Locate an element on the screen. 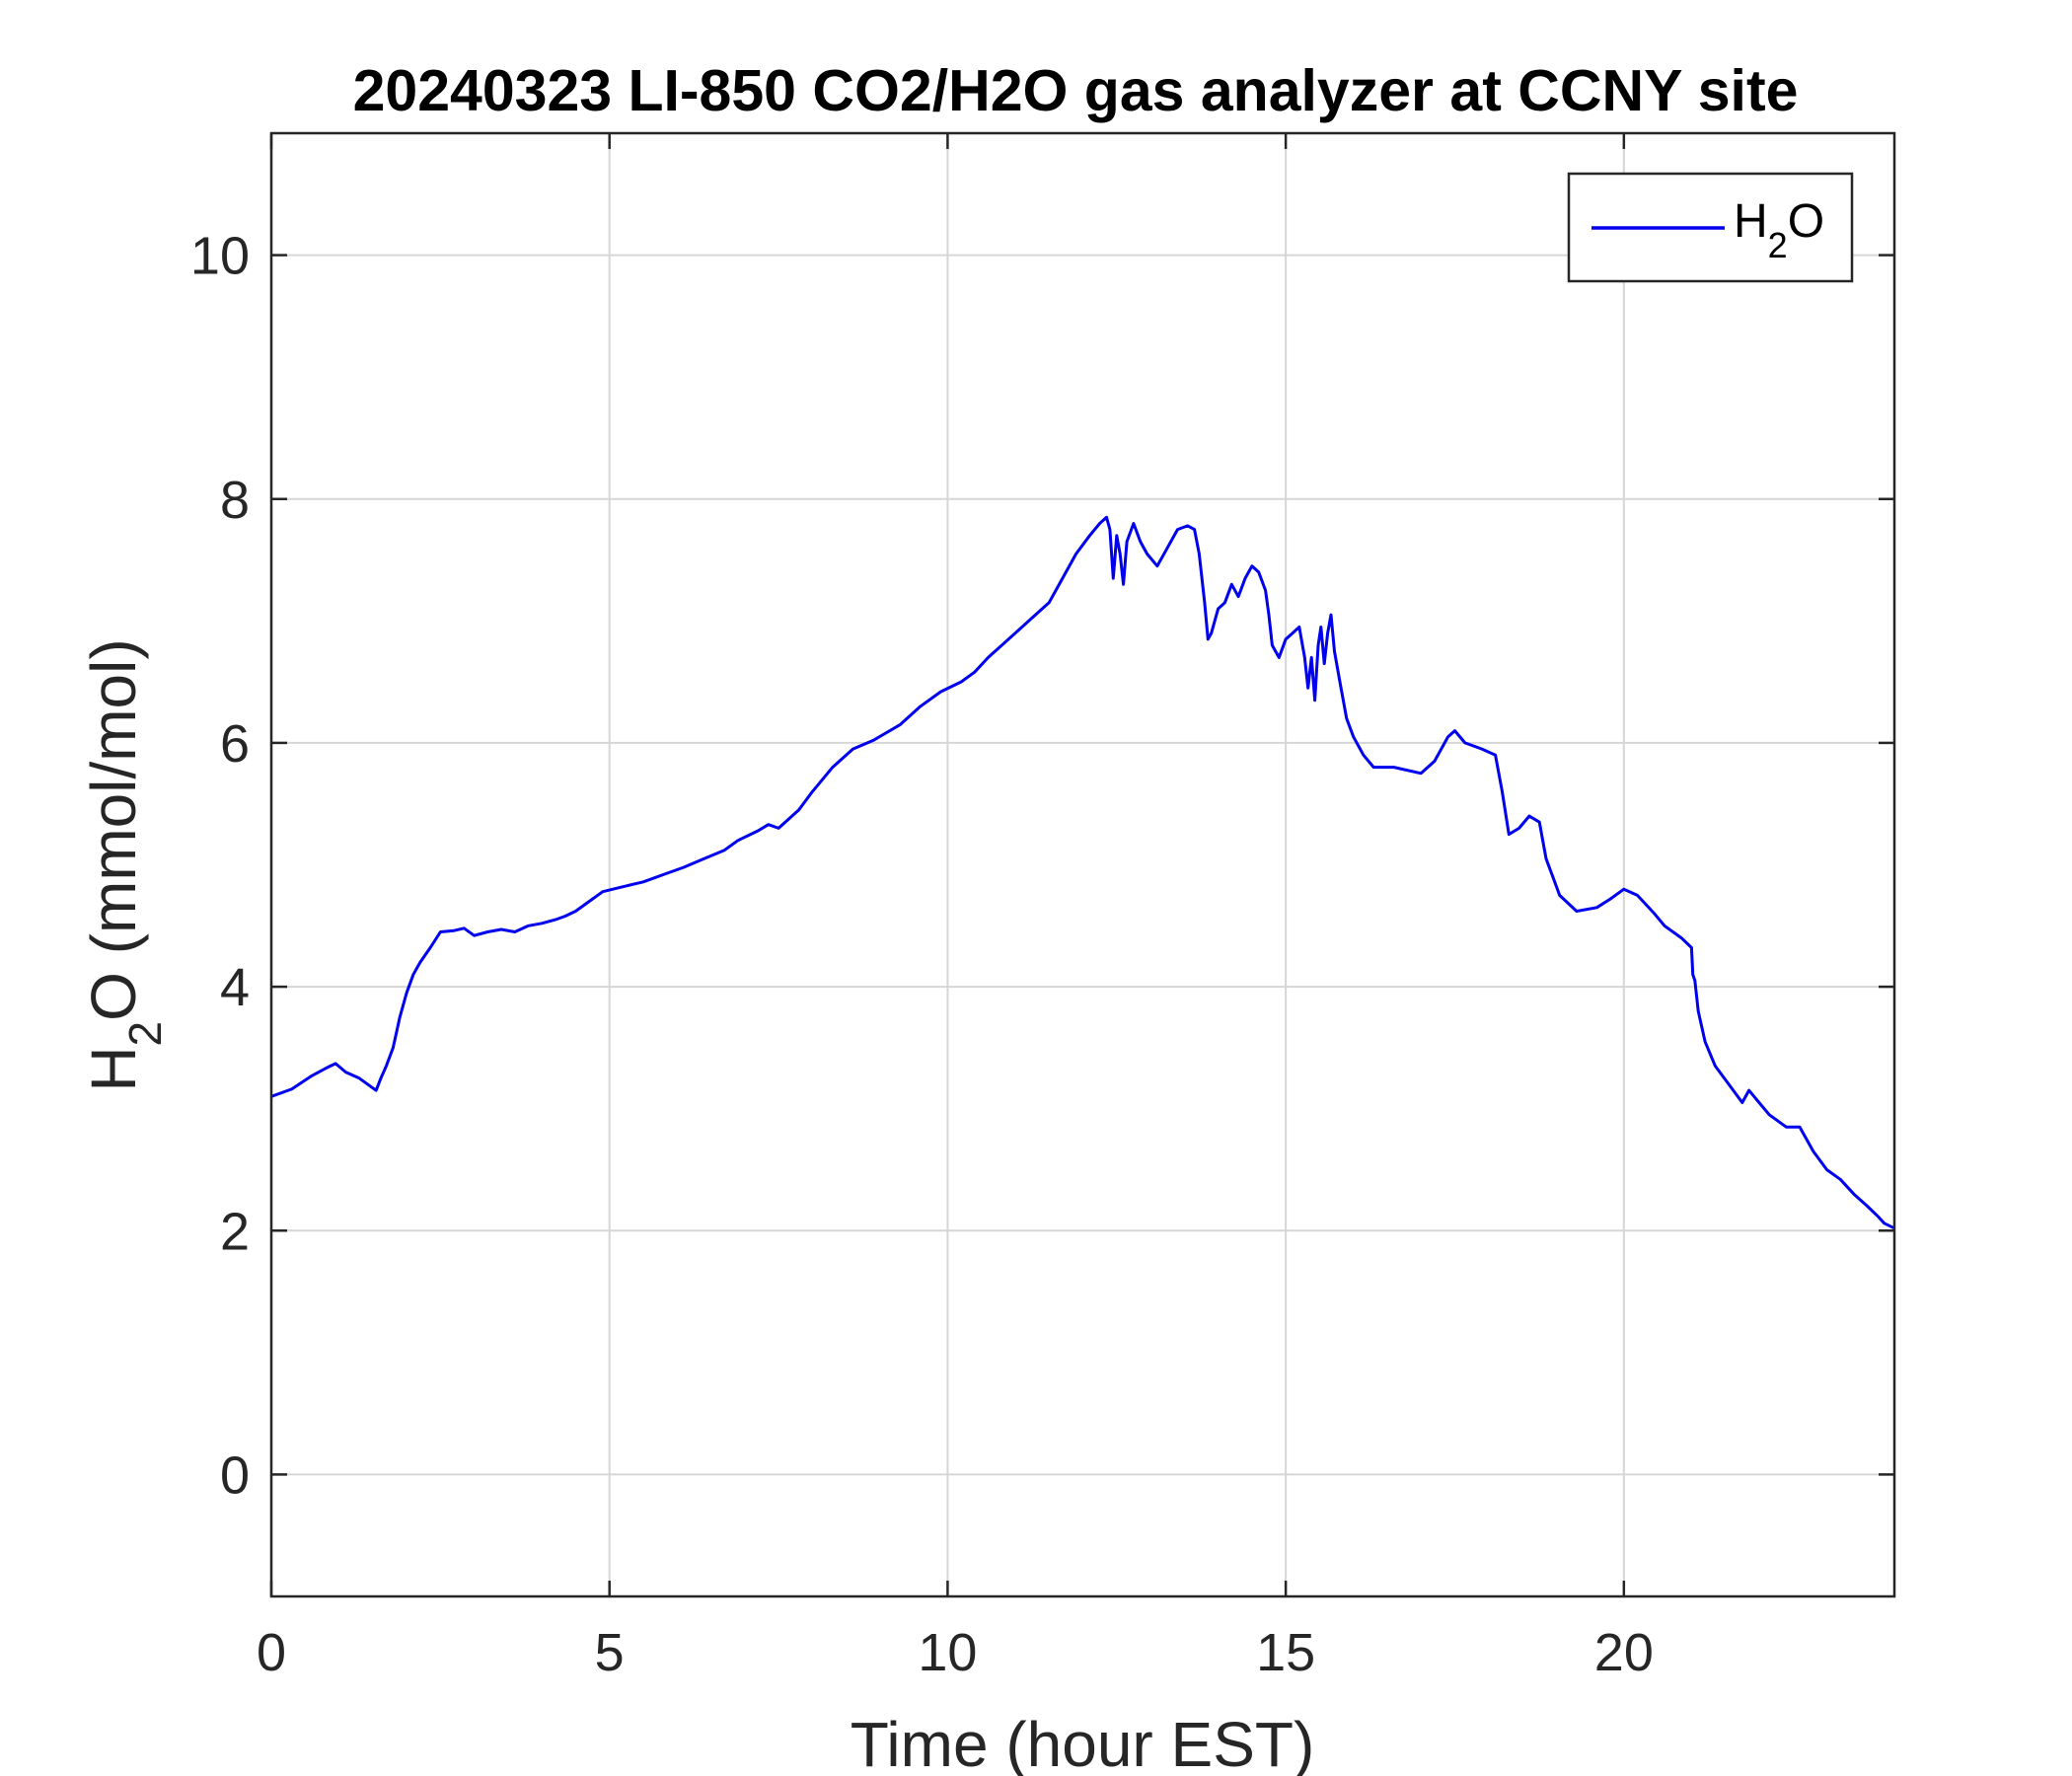  legend-label: H2O is located at coordinates (1779, 230).